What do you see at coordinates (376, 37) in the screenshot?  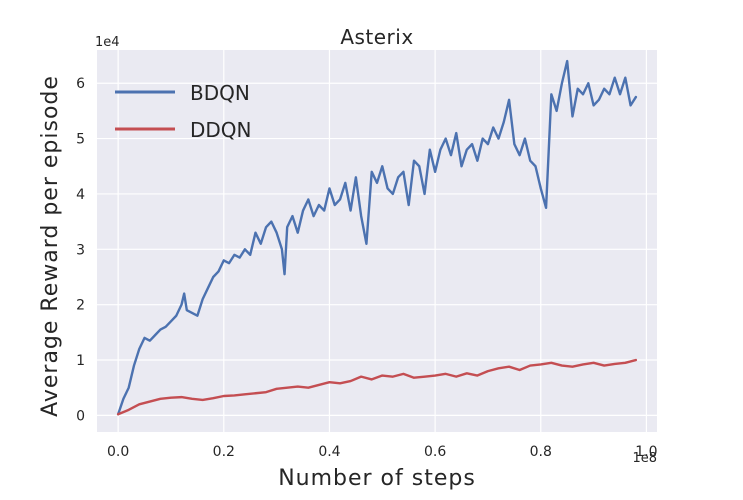 I see `chart-title: Asterix` at bounding box center [376, 37].